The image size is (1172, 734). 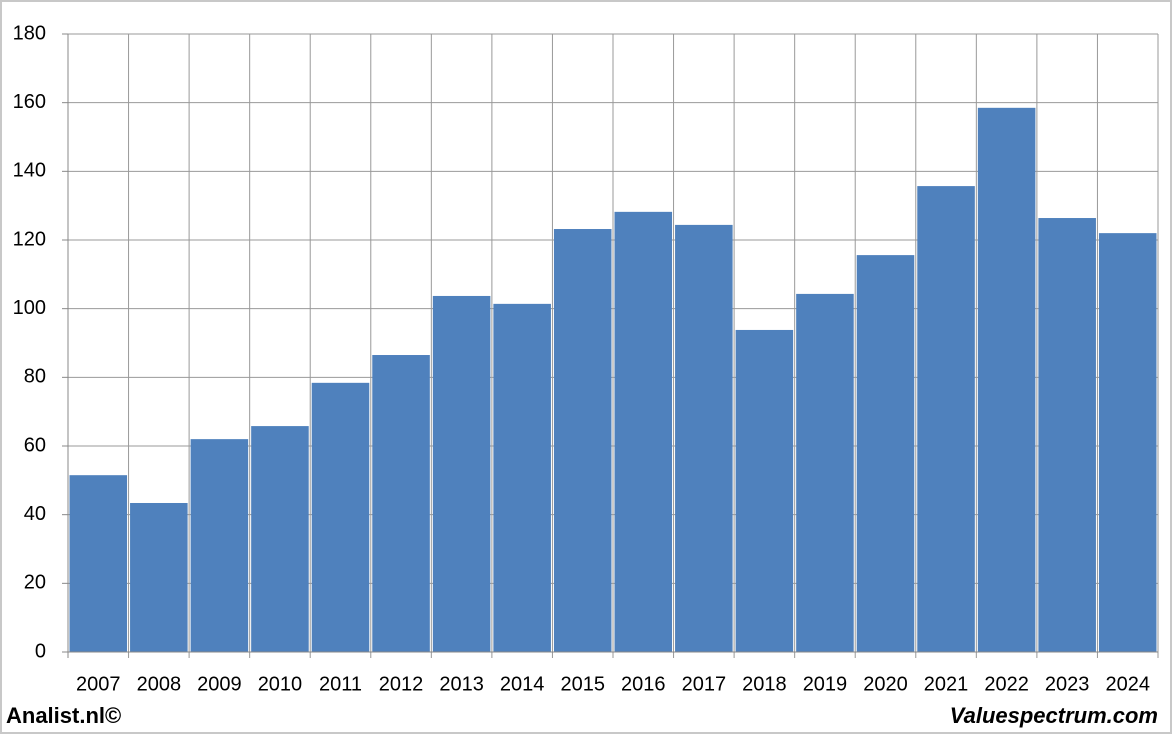 I want to click on x-tick-label: 2024, so click(x=1127, y=684).